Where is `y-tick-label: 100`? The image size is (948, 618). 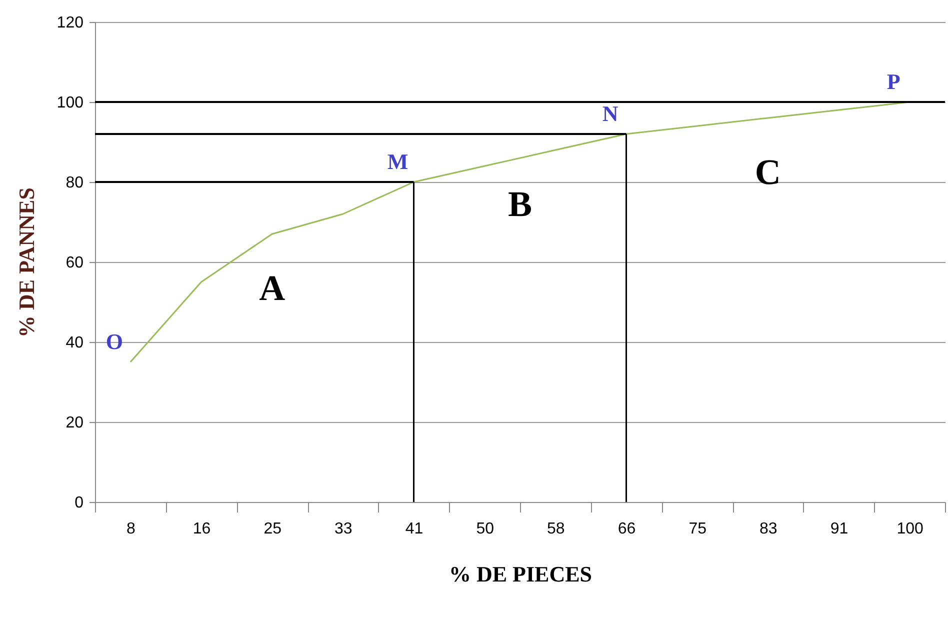
y-tick-label: 100 is located at coordinates (70, 103).